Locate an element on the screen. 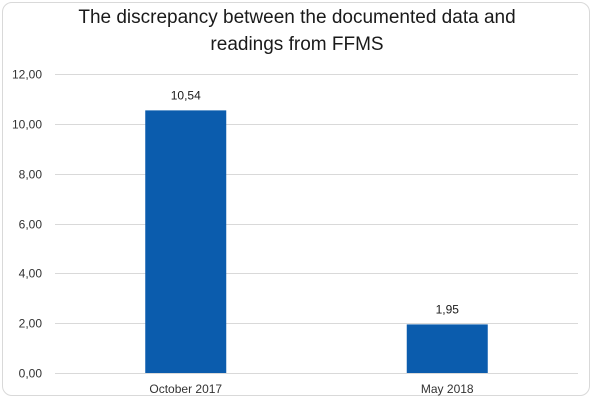 The image size is (594, 400). y-tick-label: 6,00 is located at coordinates (31, 225).